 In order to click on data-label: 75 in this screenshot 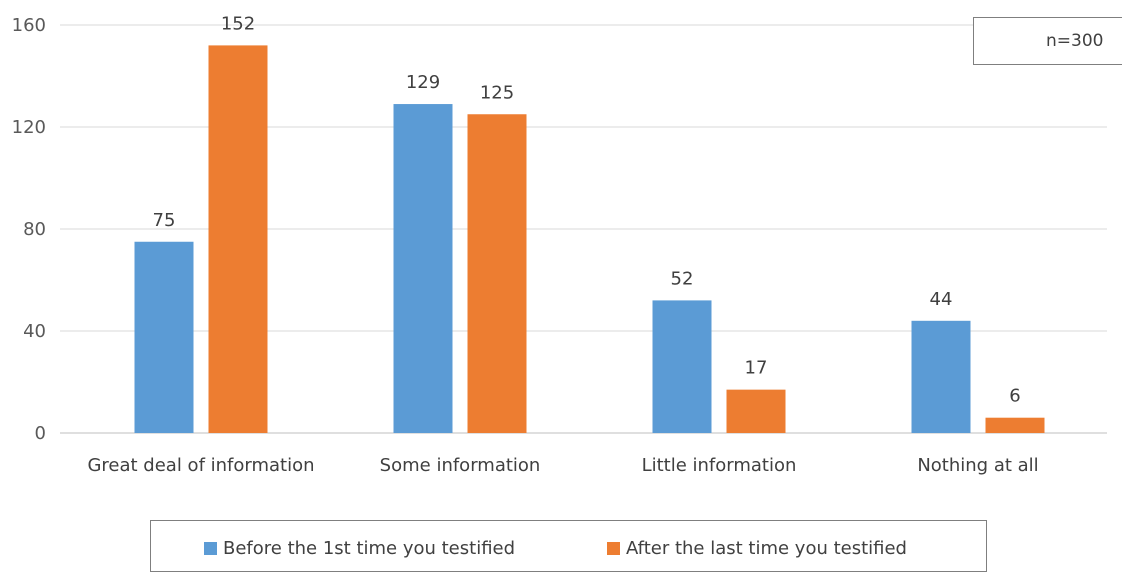, I will do `click(164, 220)`.